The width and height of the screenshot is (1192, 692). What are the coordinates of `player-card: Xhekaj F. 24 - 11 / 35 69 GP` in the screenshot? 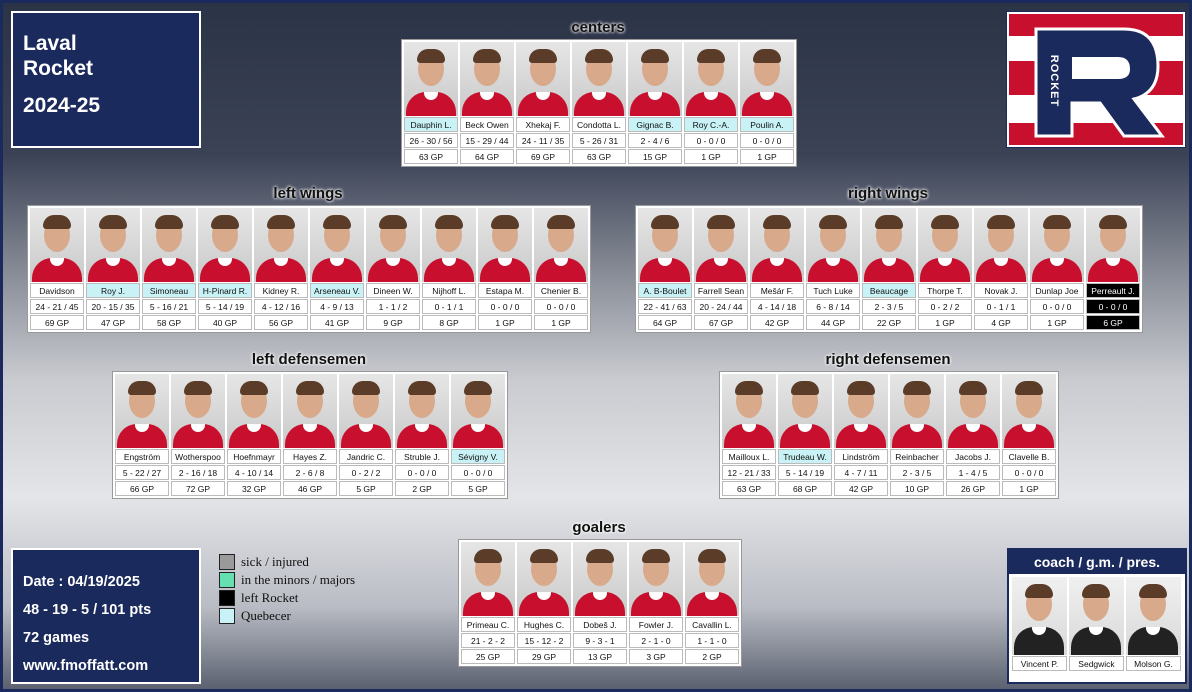 It's located at (543, 103).